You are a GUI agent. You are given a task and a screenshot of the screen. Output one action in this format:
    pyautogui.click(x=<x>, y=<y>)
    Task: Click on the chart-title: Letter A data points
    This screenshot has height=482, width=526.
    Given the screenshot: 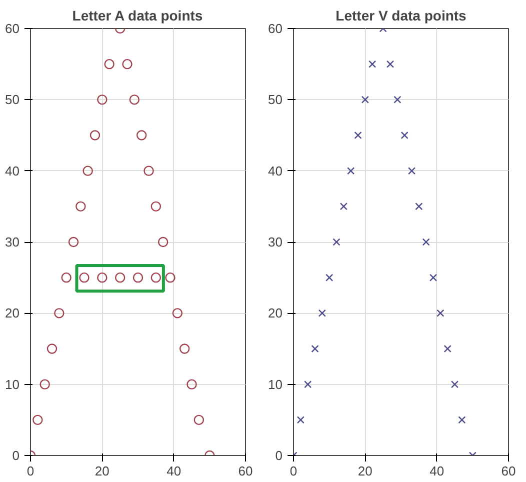 What is the action you would take?
    pyautogui.click(x=137, y=16)
    